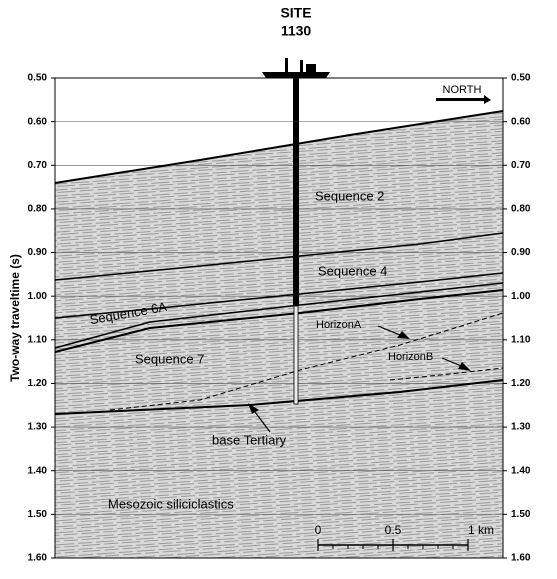 This screenshot has width=557, height=579. Describe the element at coordinates (295, 13) in the screenshot. I see `title-line: SITE` at that location.